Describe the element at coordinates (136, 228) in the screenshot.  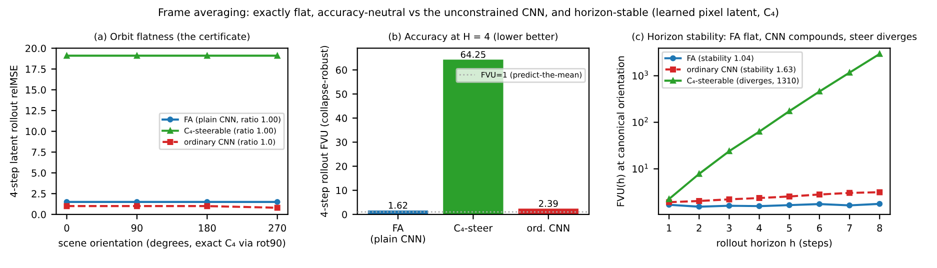
I see `x-tick-label: 90` at that location.